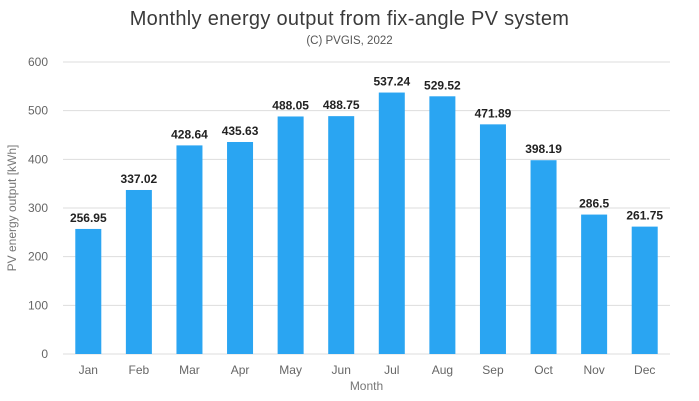 The height and width of the screenshot is (401, 699). I want to click on y-tick-label: 300, so click(38, 208).